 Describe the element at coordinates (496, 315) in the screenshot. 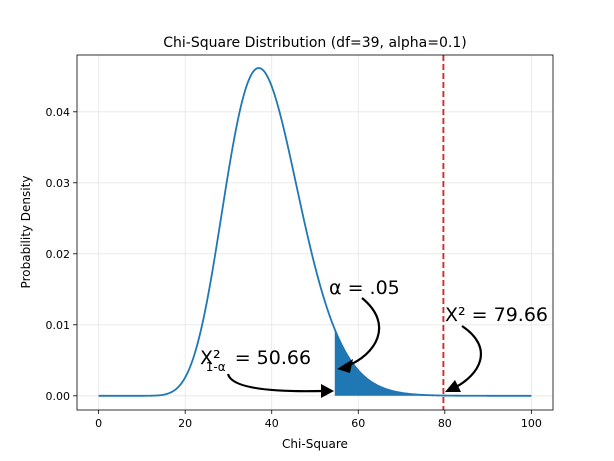

I see `statistic-annotation: Χ² = 79.66` at that location.